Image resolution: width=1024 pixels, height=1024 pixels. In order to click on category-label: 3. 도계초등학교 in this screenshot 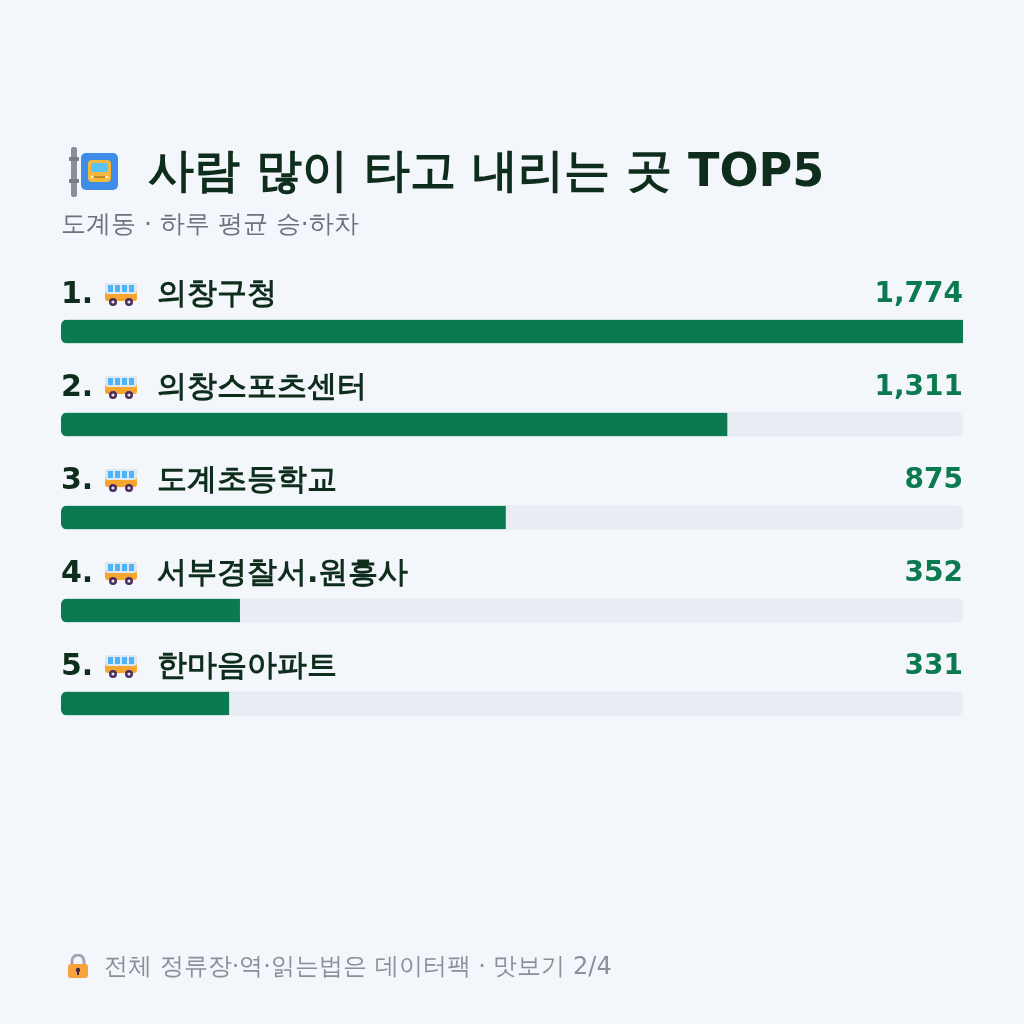, I will do `click(199, 478)`.